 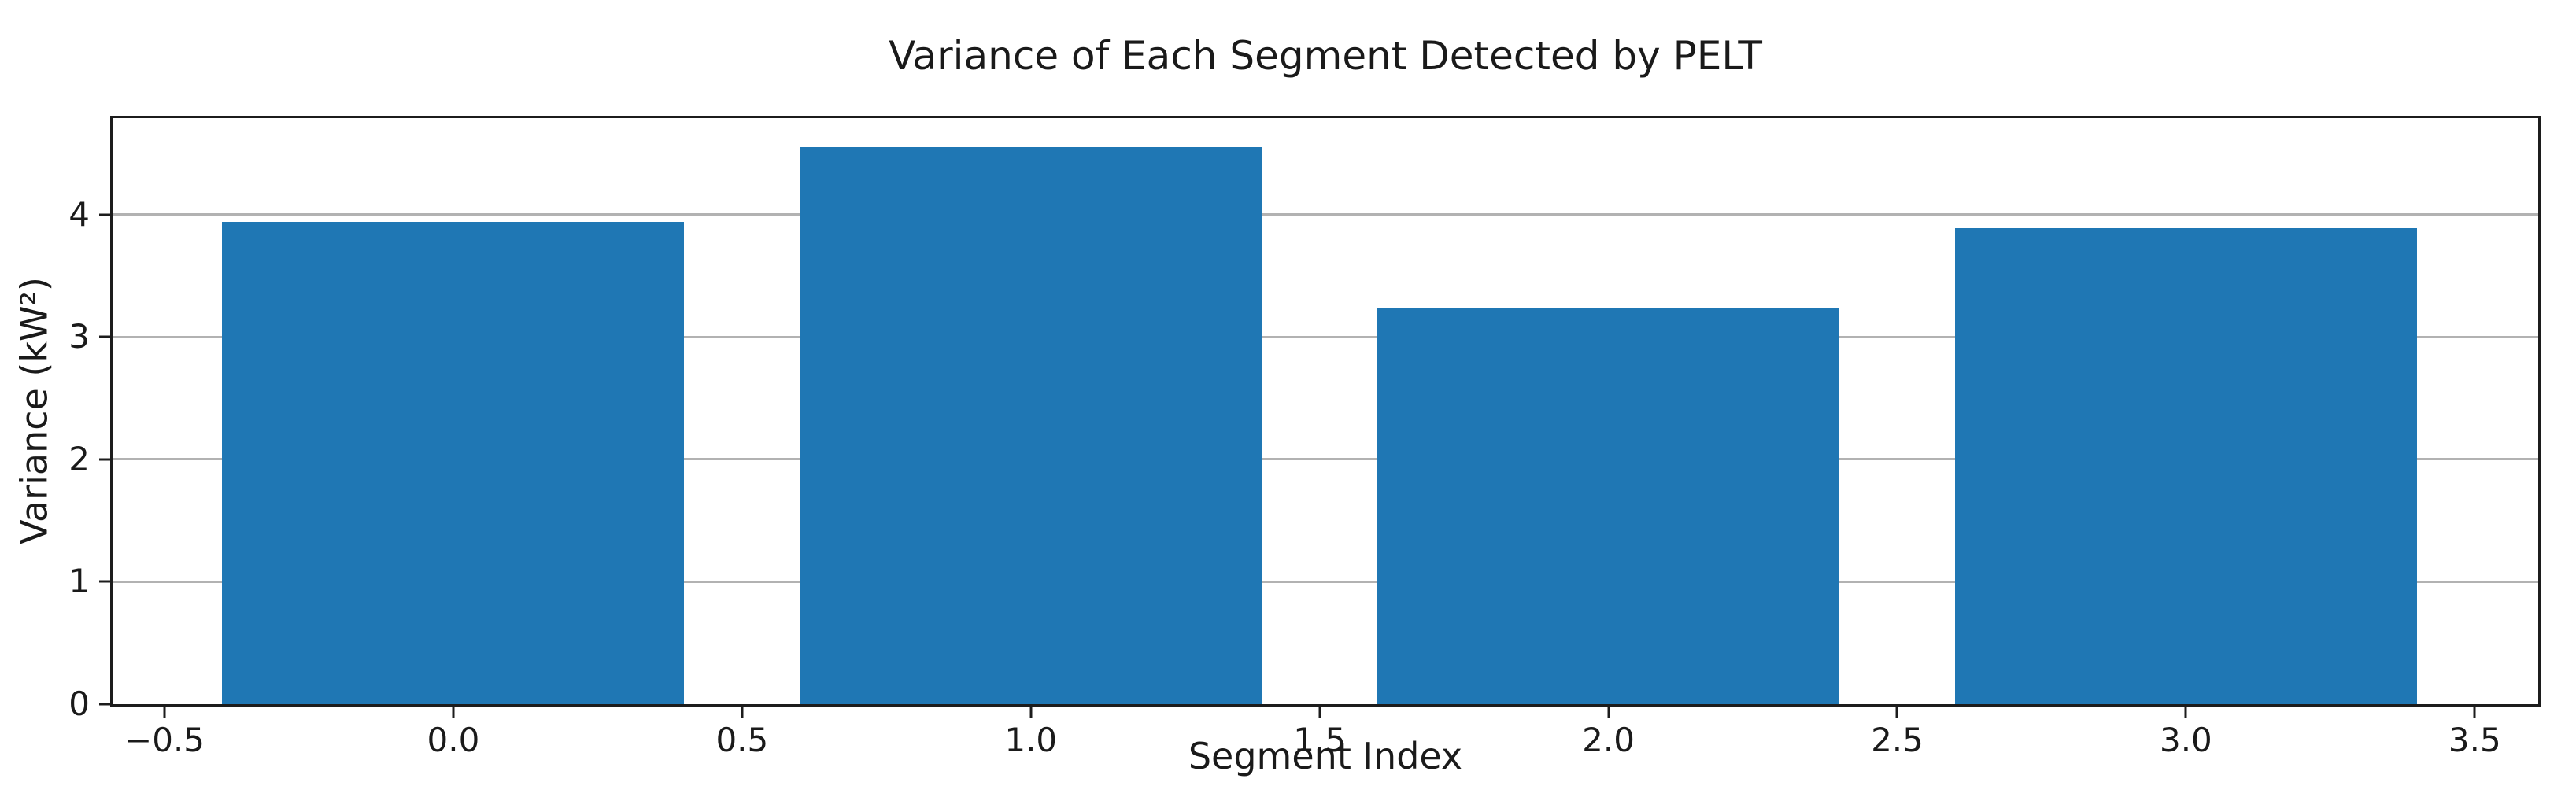 What do you see at coordinates (164, 740) in the screenshot?
I see `x-tick-label: −0.5` at bounding box center [164, 740].